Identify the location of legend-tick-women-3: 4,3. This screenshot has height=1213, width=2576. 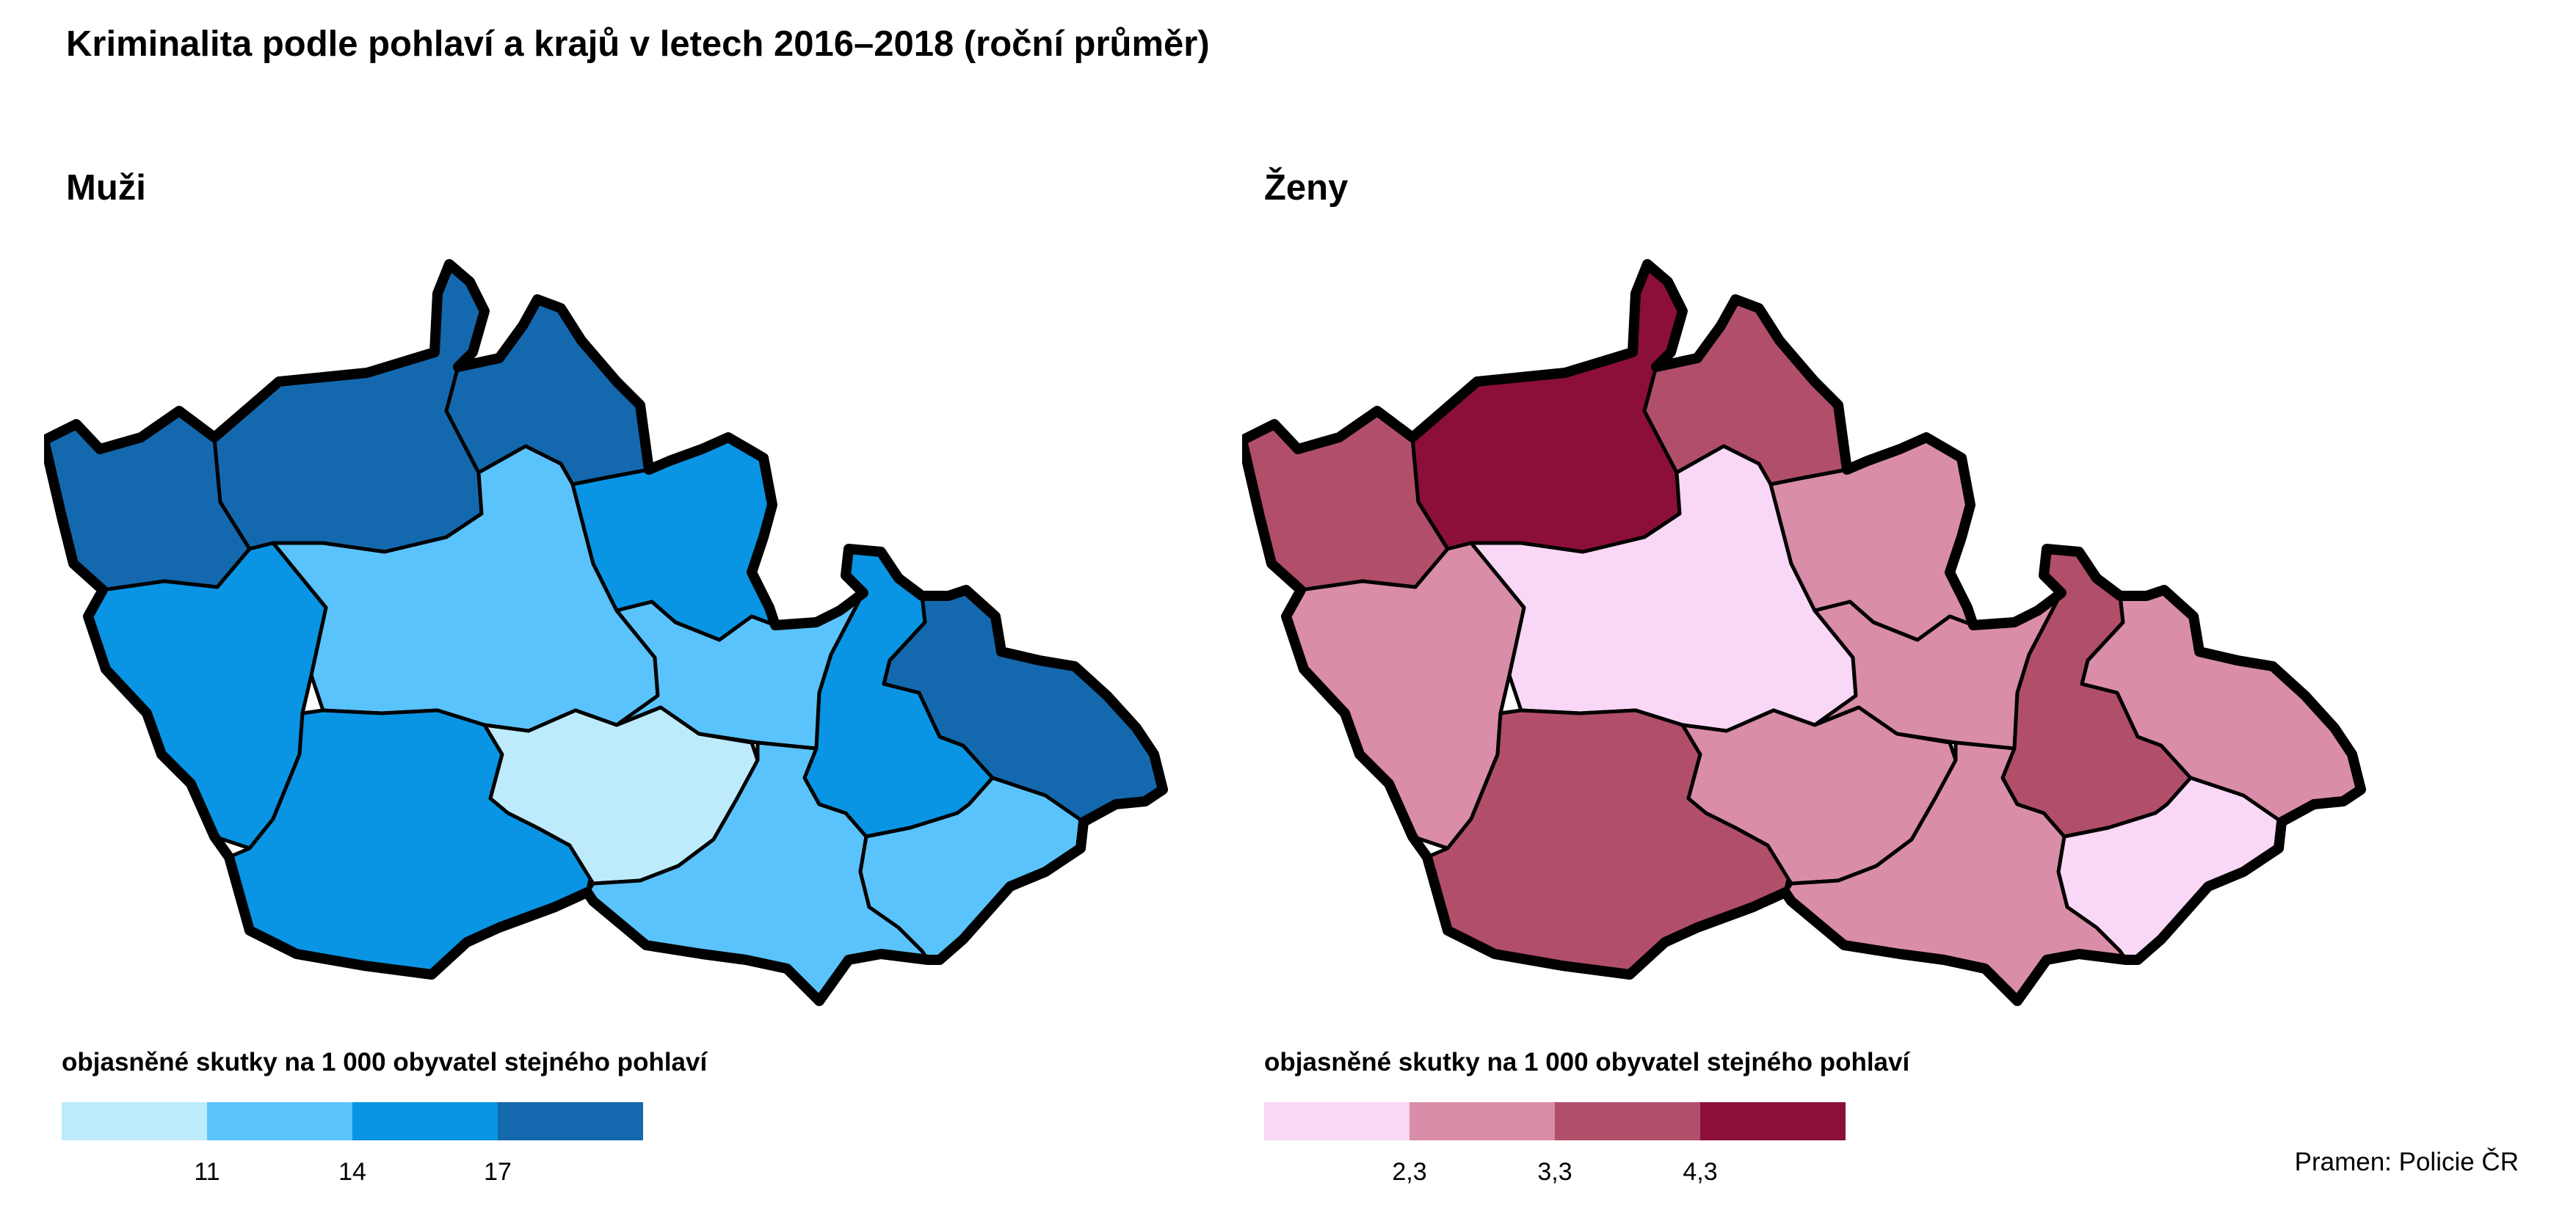
(1701, 1172).